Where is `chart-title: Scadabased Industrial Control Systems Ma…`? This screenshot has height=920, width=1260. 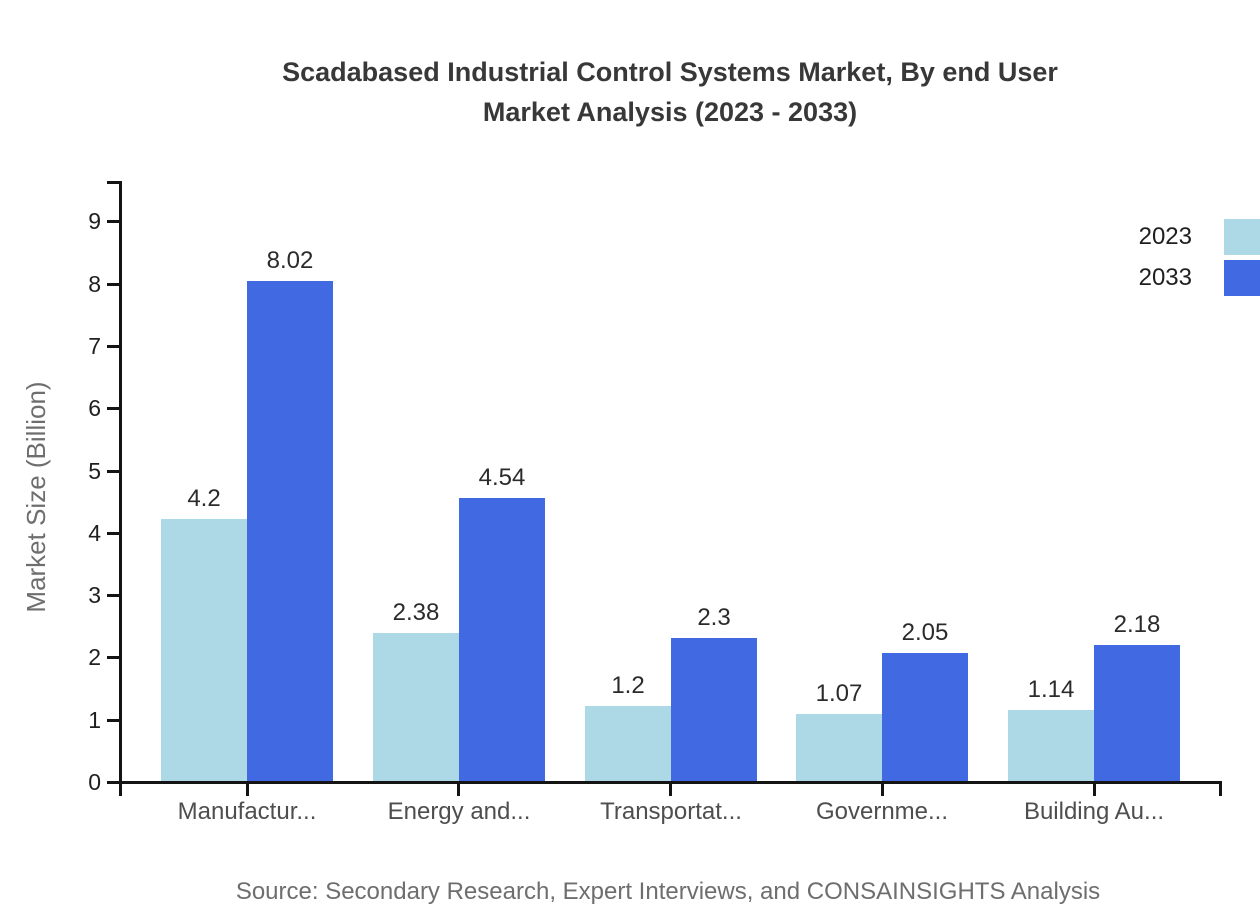 chart-title: Scadabased Industrial Control Systems Ma… is located at coordinates (670, 92).